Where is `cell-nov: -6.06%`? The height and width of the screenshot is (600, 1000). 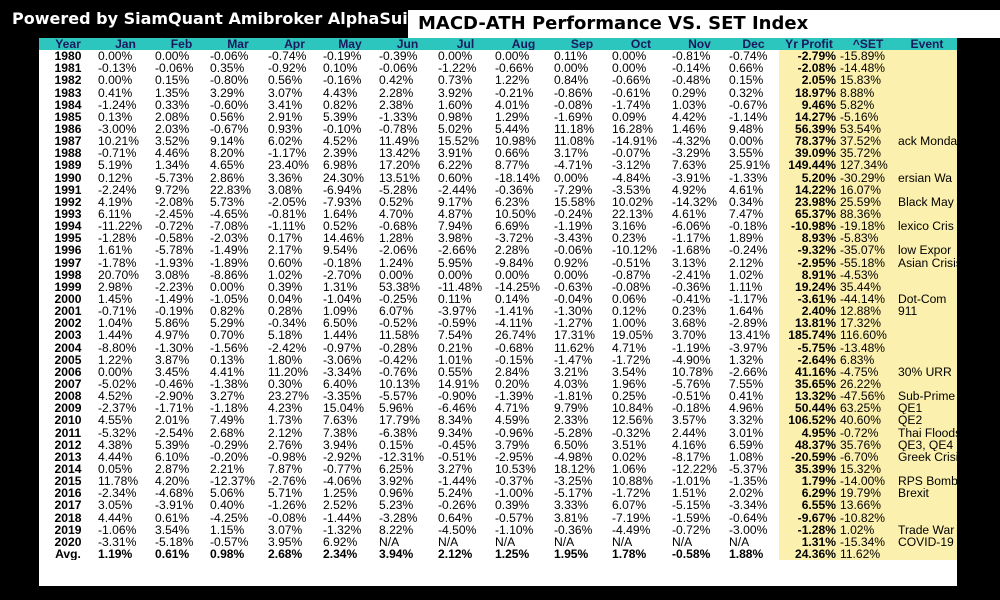 cell-nov: -6.06% is located at coordinates (691, 226).